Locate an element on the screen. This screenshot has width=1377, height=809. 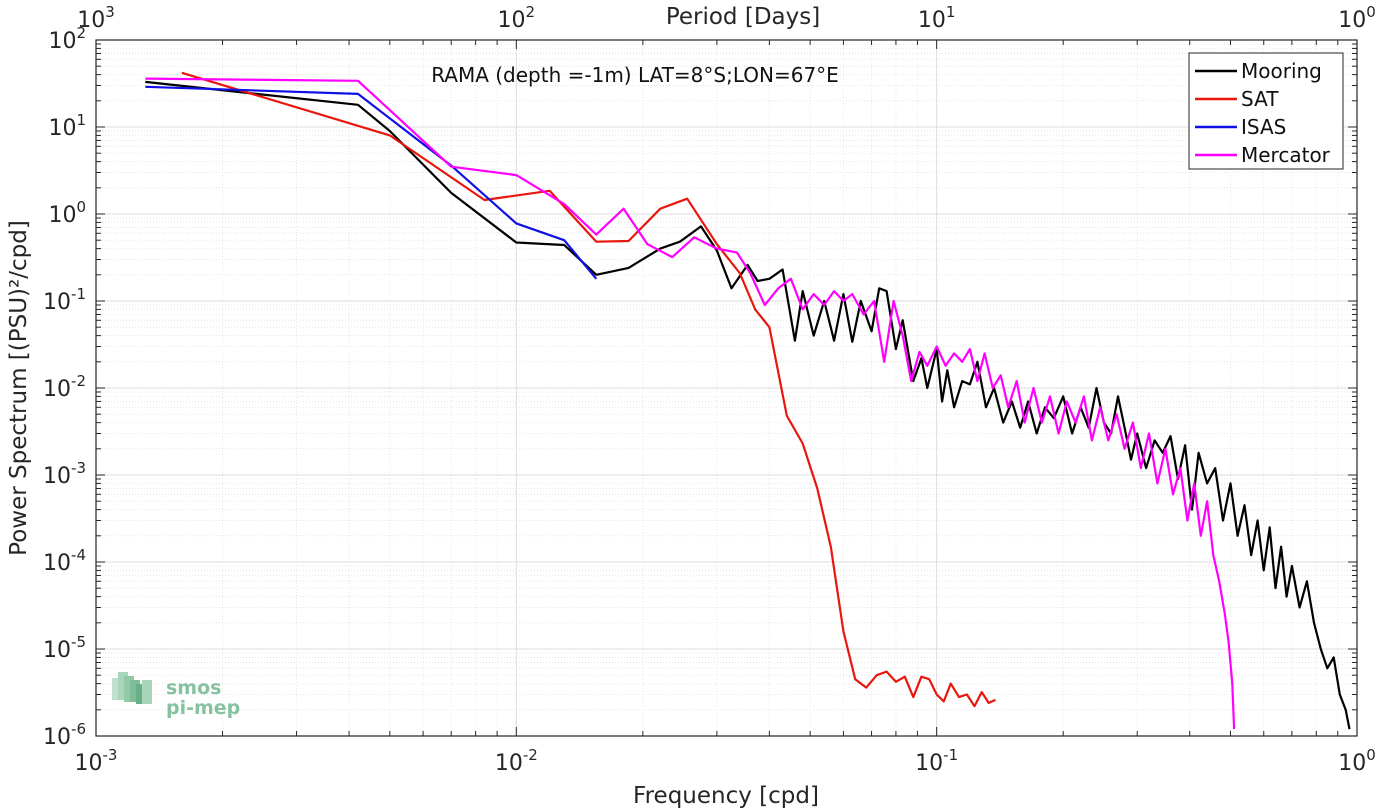
y-tick-label: 10⁻² is located at coordinates (64, 387).